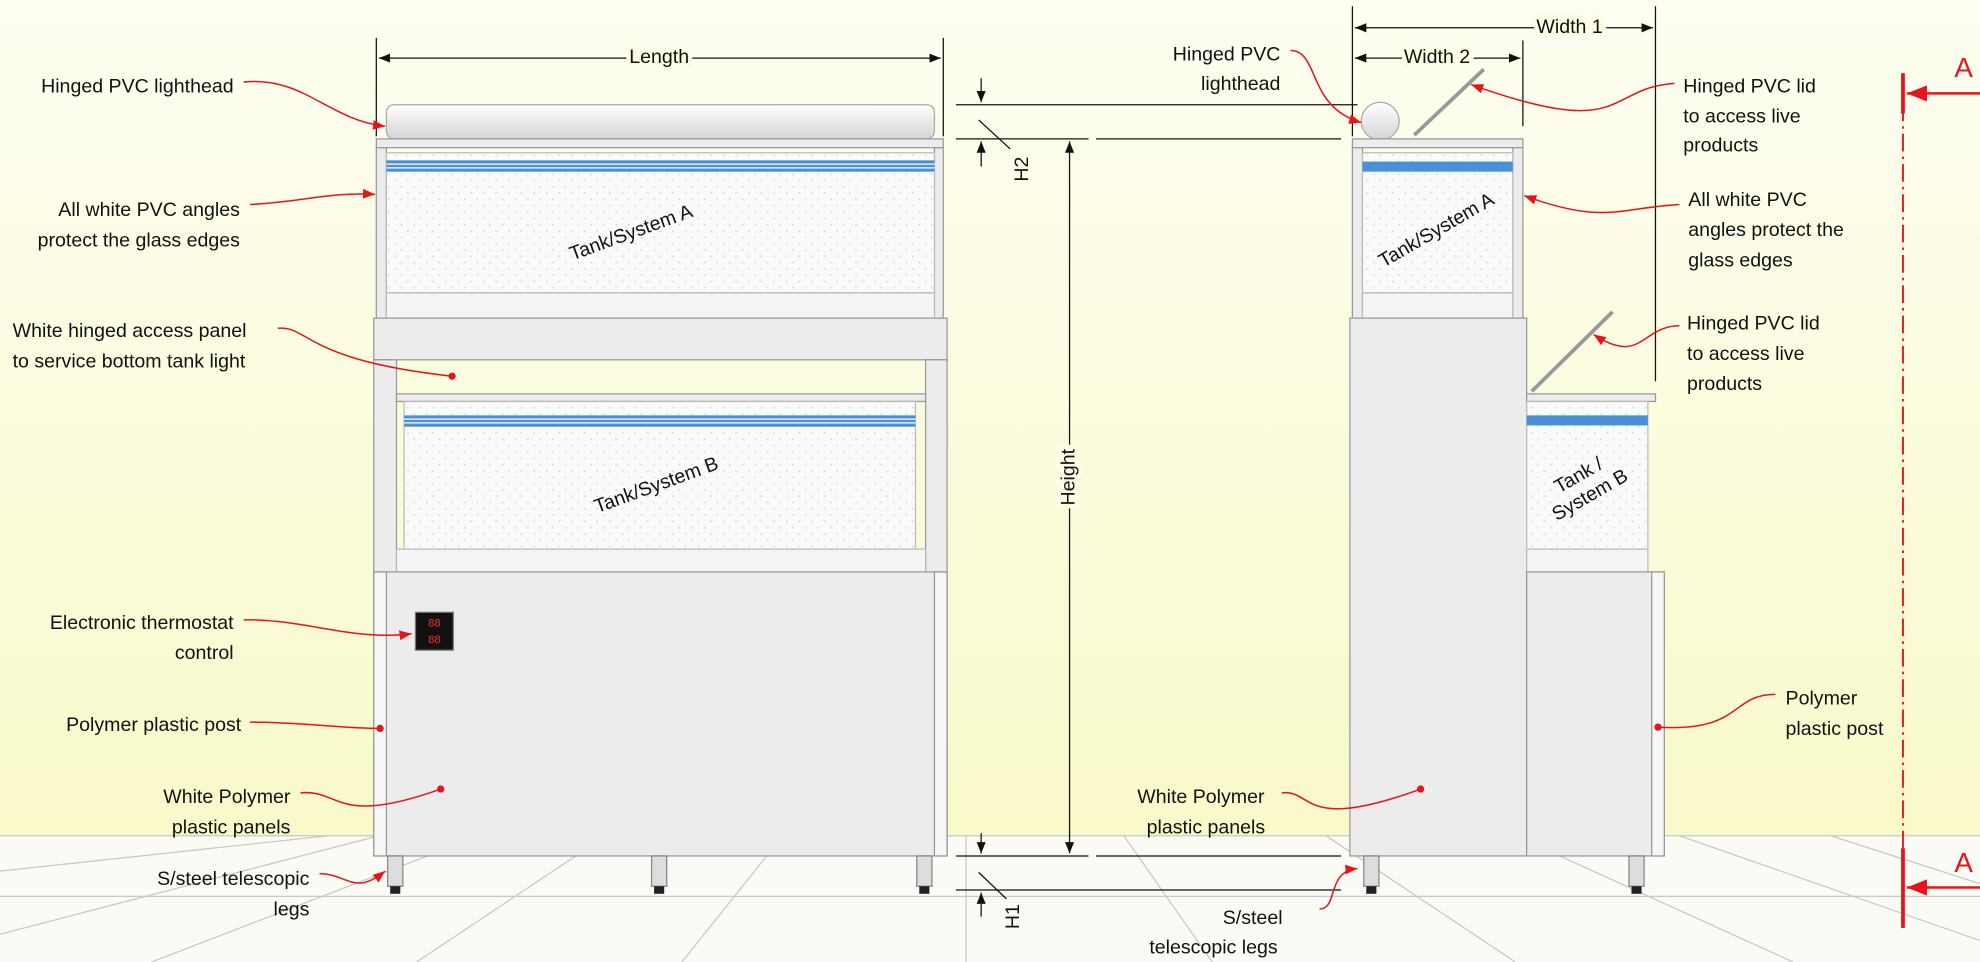 This screenshot has height=962, width=1980. I want to click on callout-text: to service bottom tank light, so click(129, 362).